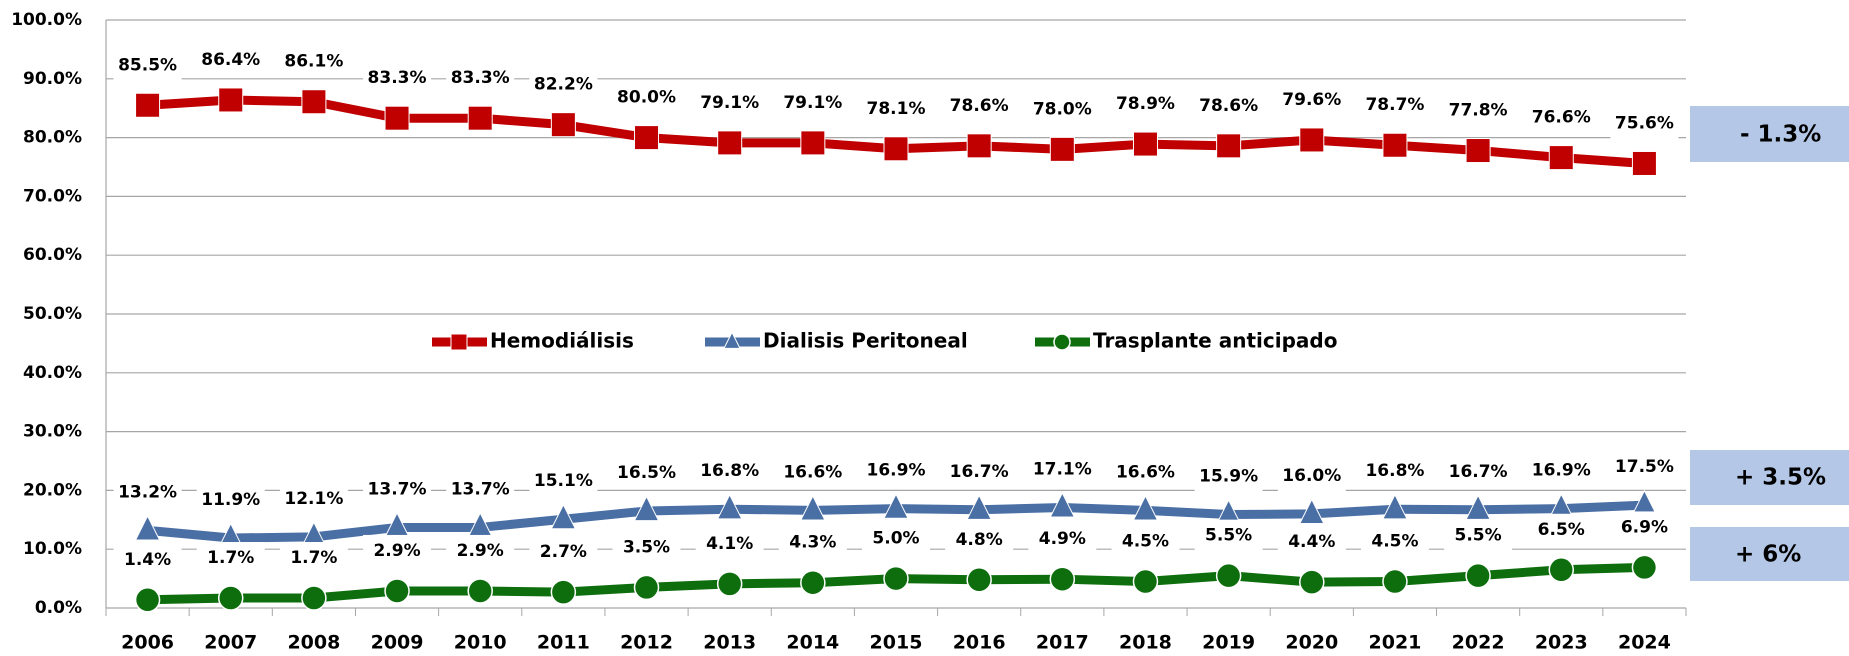 Image resolution: width=1849 pixels, height=656 pixels. I want to click on data-label: 16.8%, so click(729, 471).